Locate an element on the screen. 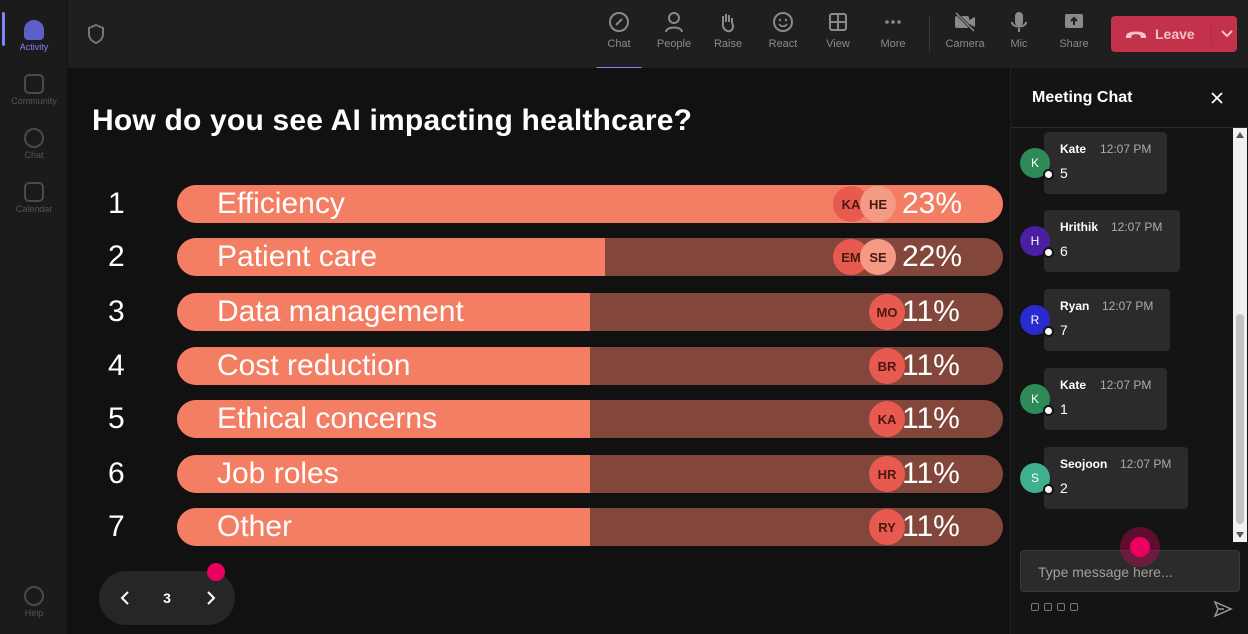  chat-header: Meeting Chat is located at coordinates (1129, 98).